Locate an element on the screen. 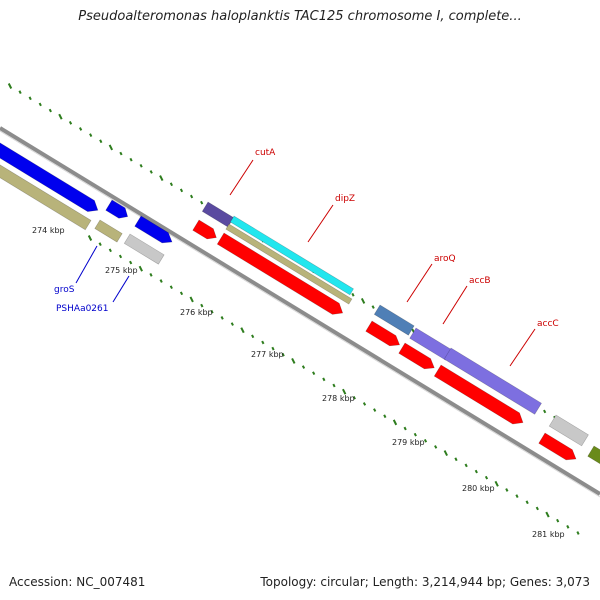 The height and width of the screenshot is (600, 600). tick-label-279: 279 kbp is located at coordinates (408, 442).